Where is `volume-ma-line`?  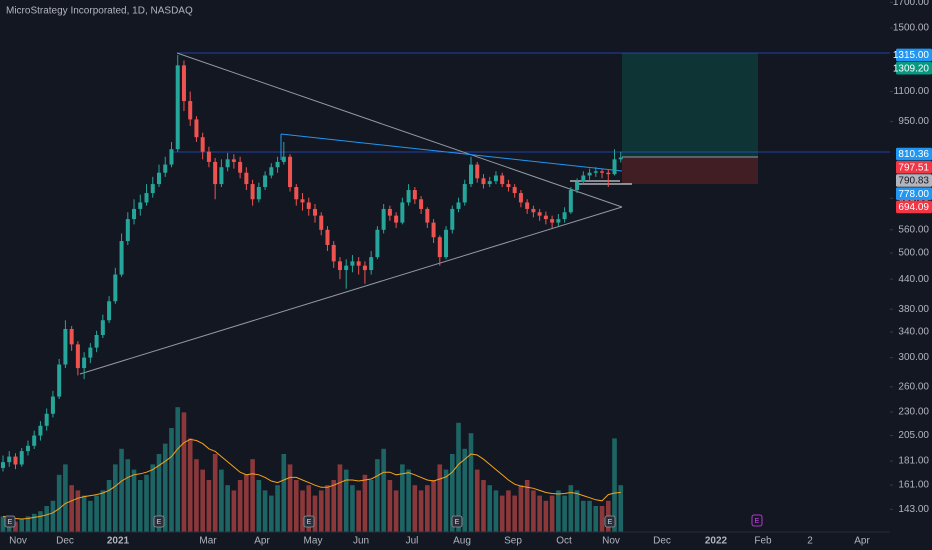
volume-ma-line is located at coordinates (311, 479).